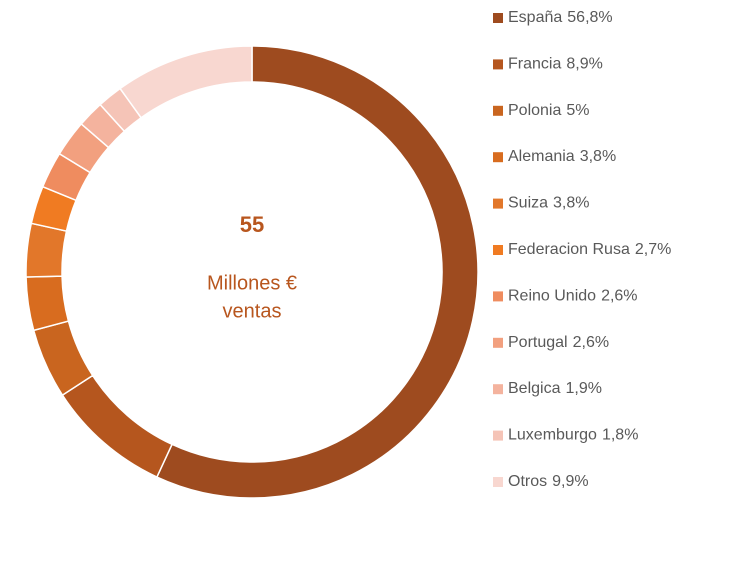 Image resolution: width=751 pixels, height=576 pixels. What do you see at coordinates (548, 481) in the screenshot?
I see `legend-label: Otros 9,9%` at bounding box center [548, 481].